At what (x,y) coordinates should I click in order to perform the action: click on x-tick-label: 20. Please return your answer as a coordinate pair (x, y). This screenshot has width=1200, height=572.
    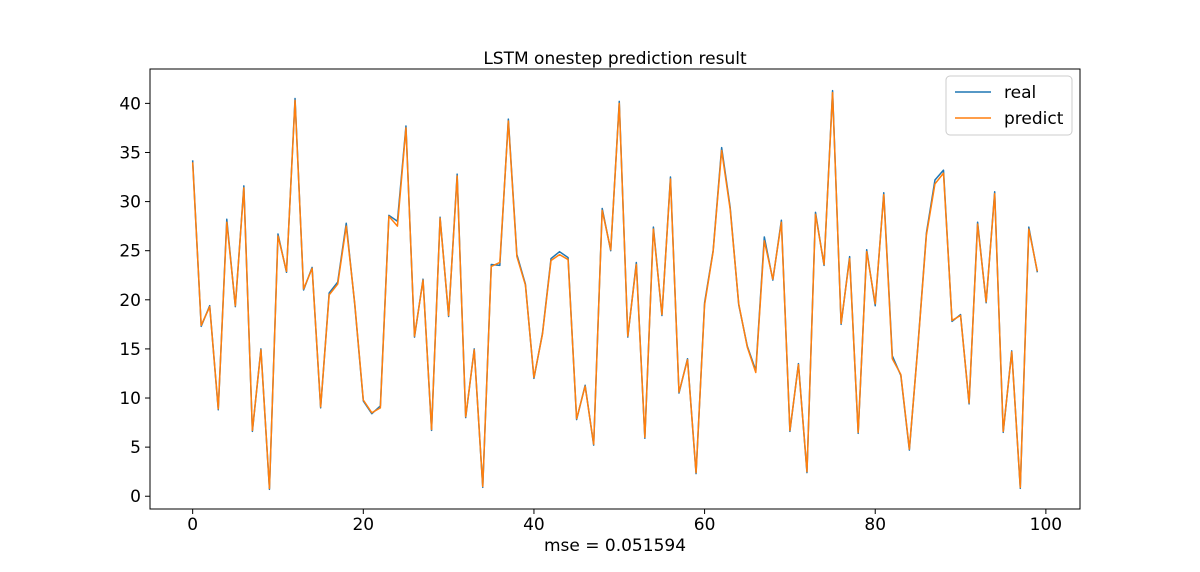
    Looking at the image, I should click on (363, 525).